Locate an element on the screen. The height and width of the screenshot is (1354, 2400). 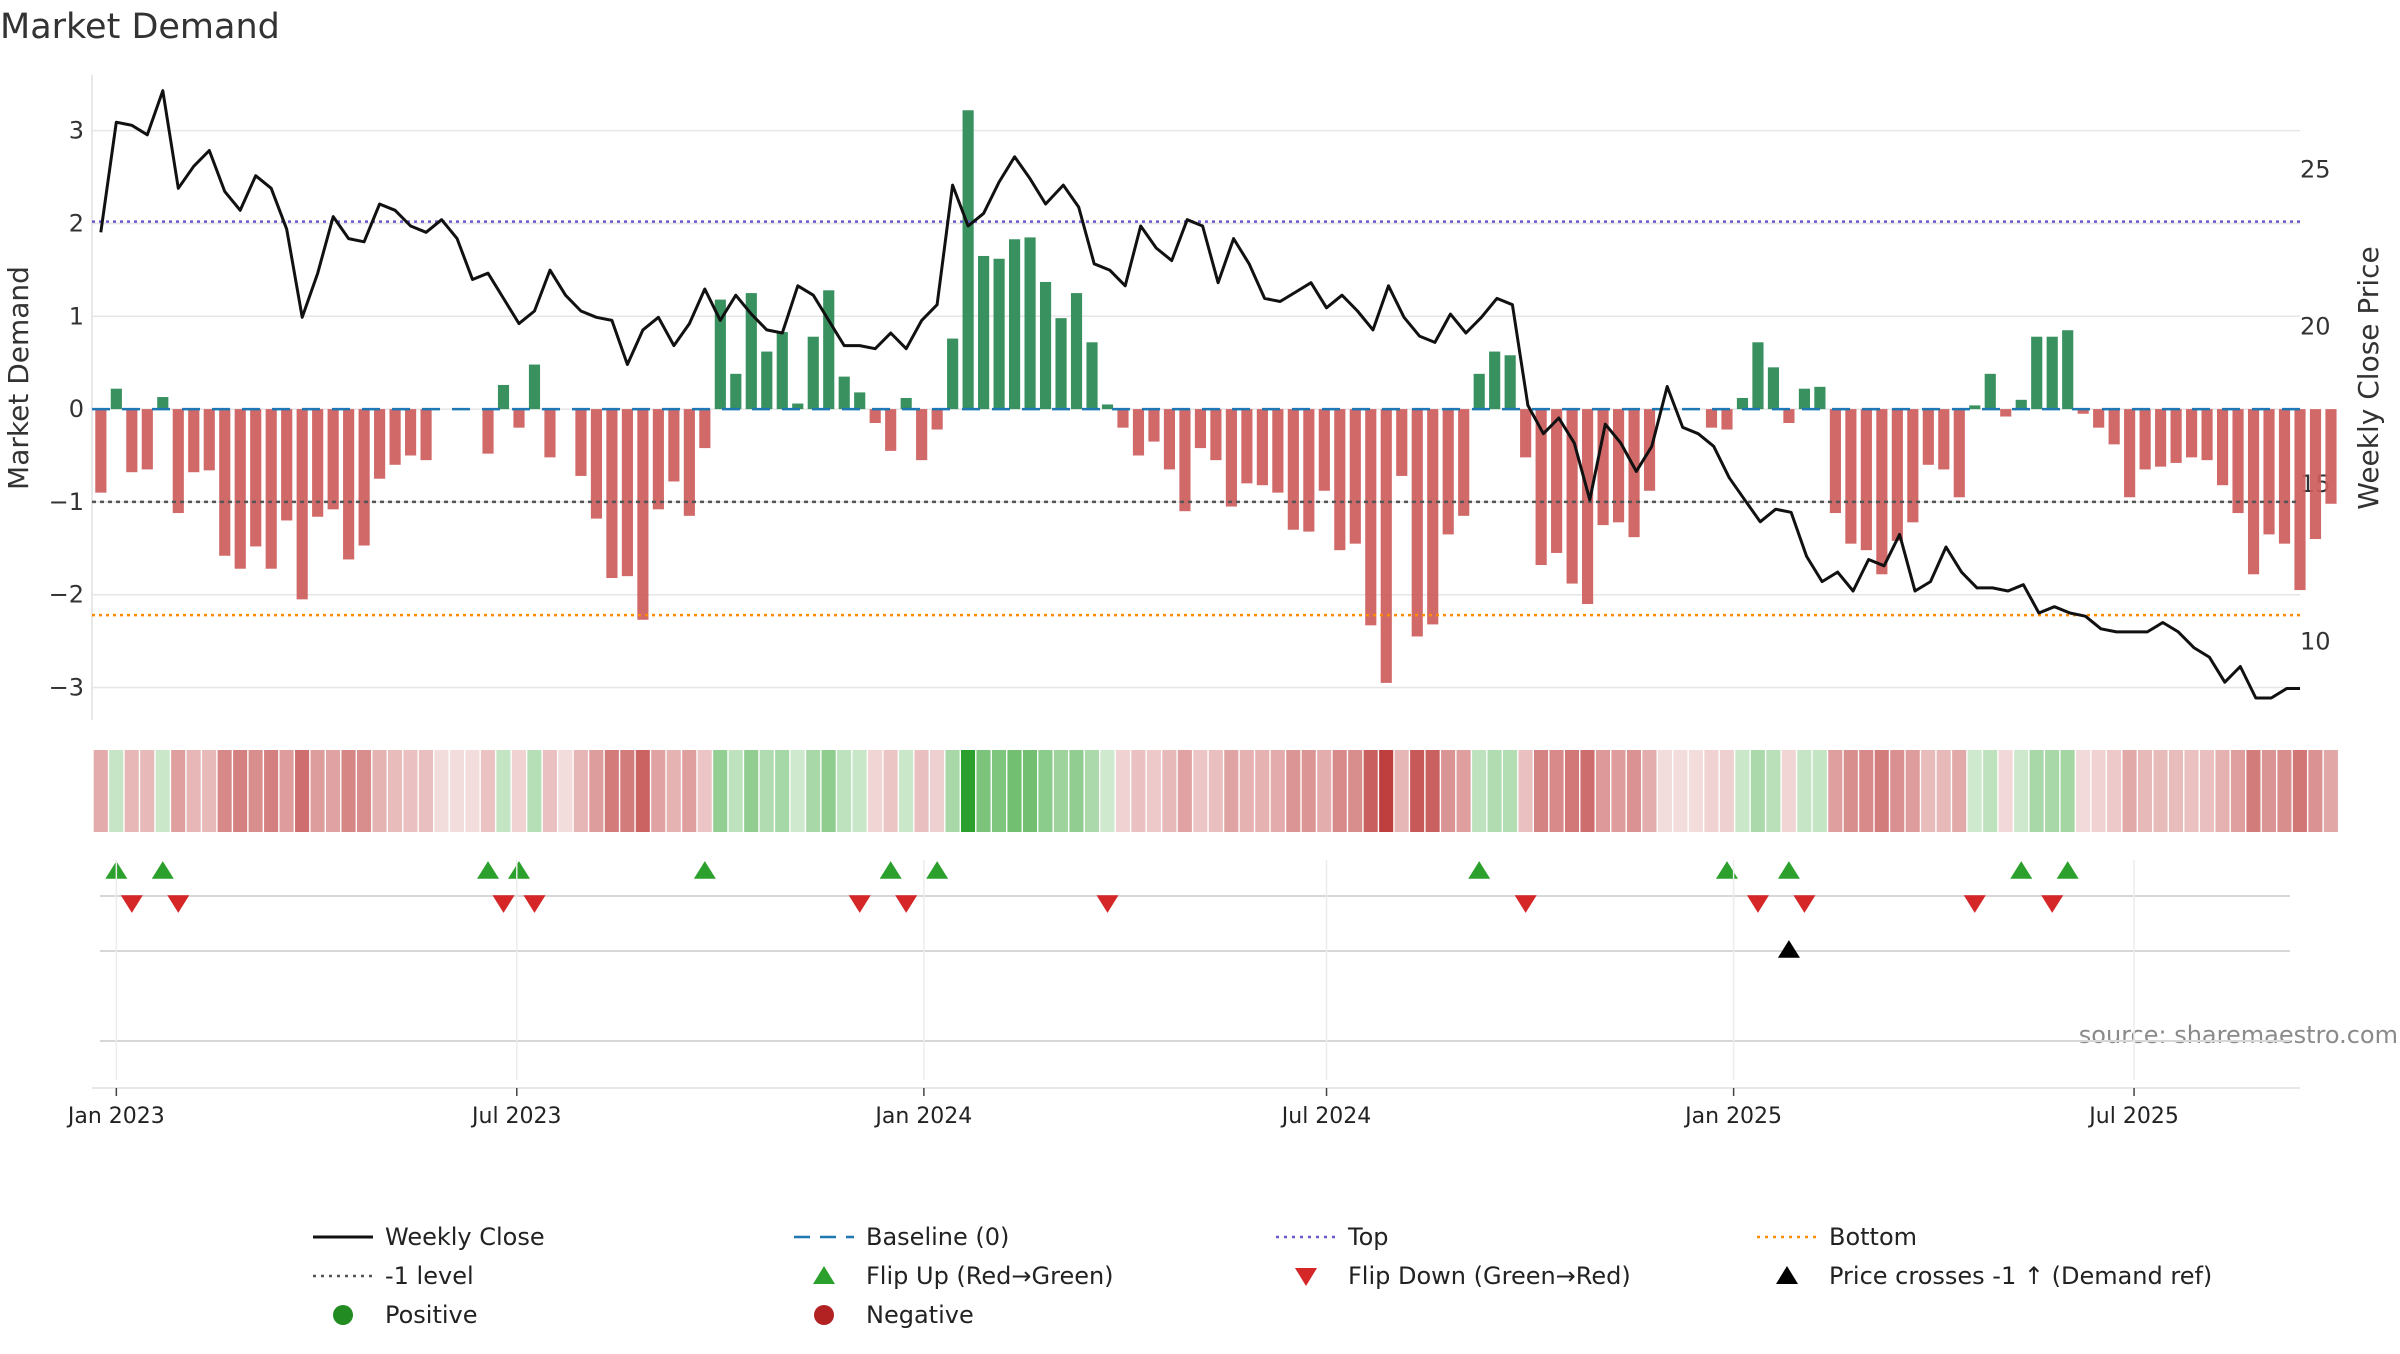
y-tick-label: 1 is located at coordinates (76, 316).